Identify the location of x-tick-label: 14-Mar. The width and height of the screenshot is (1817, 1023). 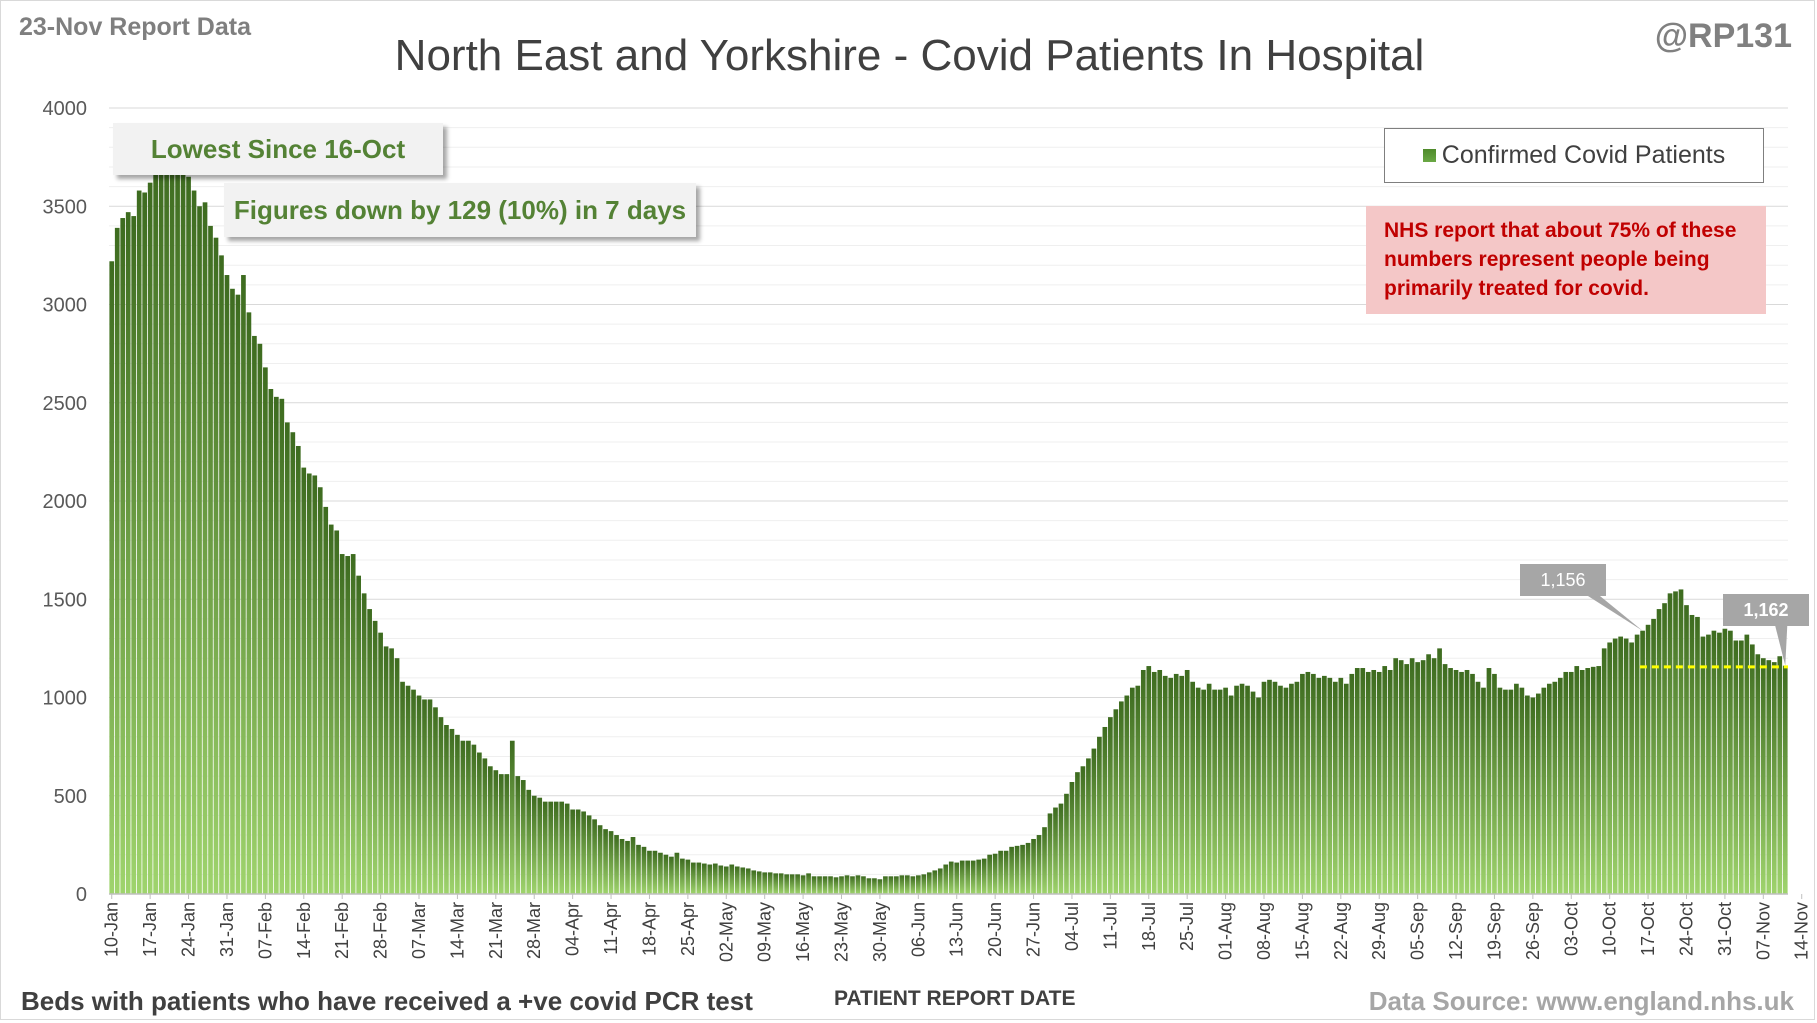
(457, 930).